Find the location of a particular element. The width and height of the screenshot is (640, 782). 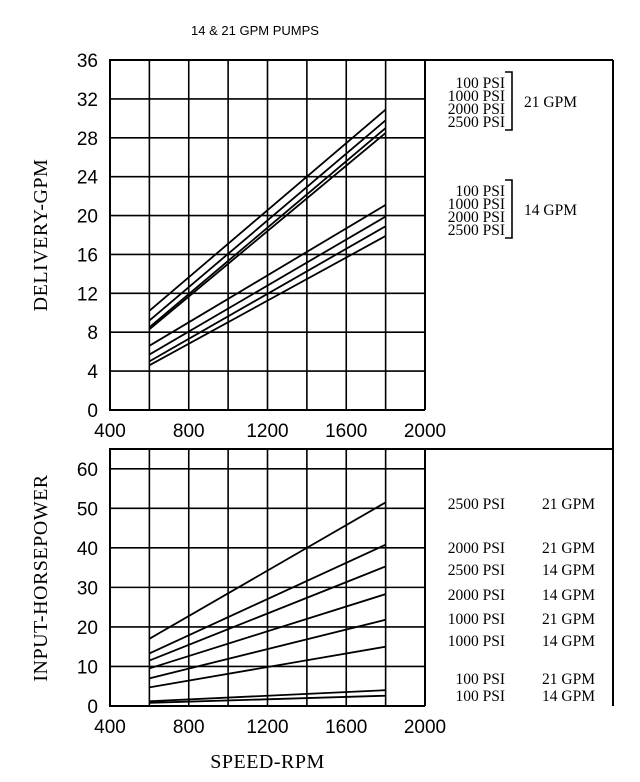

legend-row: 2500 PSI 21 GPM is located at coordinates (521, 504).